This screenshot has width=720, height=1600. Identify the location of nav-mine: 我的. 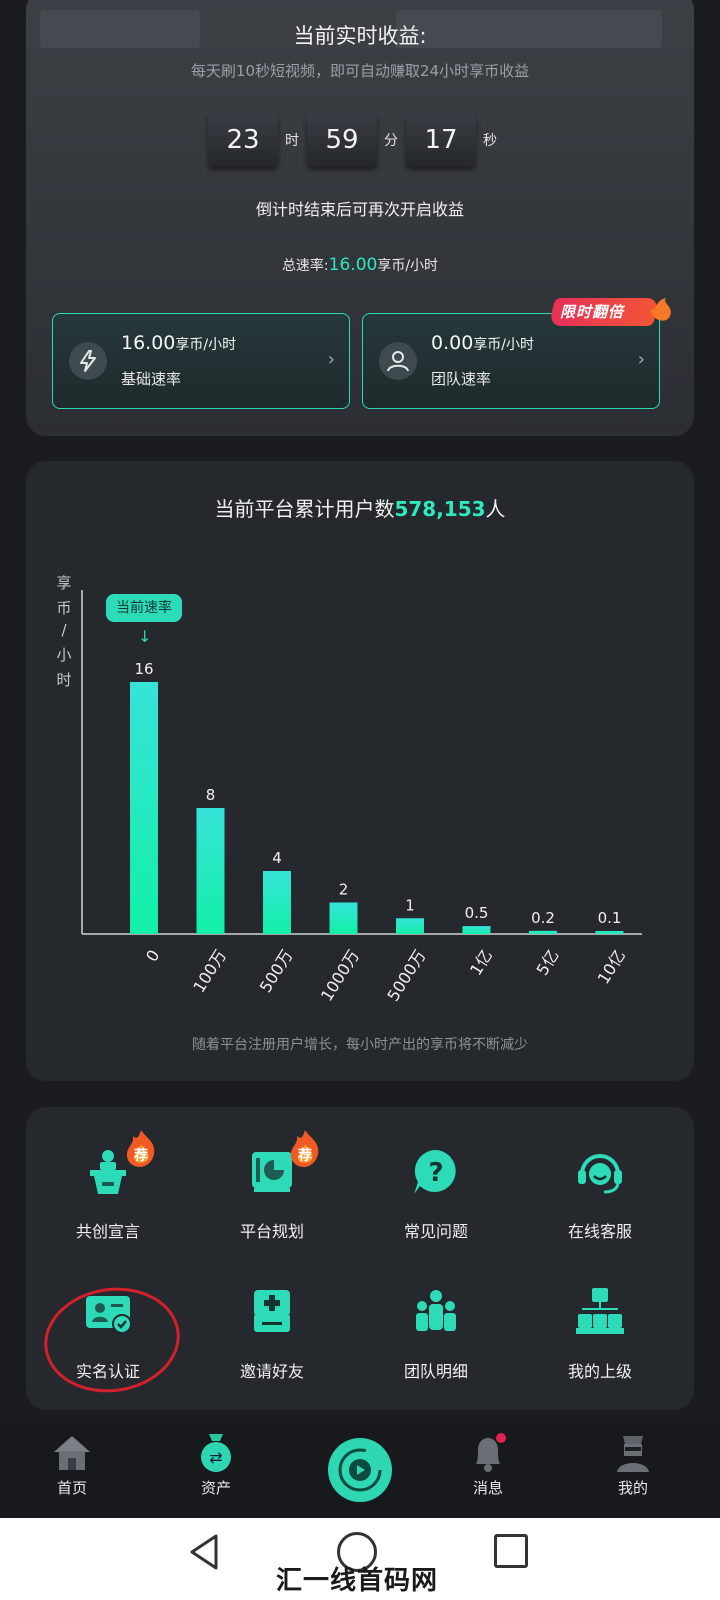
(633, 1464).